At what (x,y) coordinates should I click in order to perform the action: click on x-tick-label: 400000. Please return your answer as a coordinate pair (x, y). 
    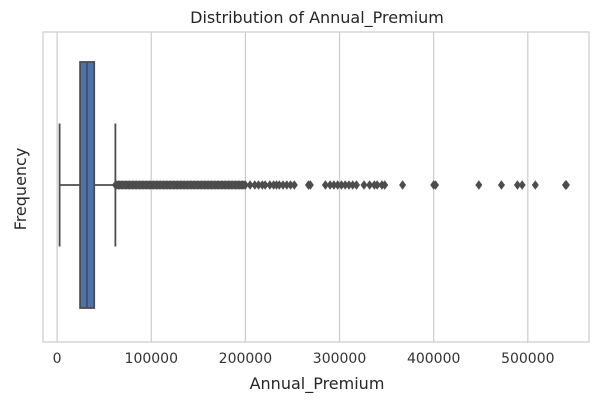
    Looking at the image, I should click on (433, 359).